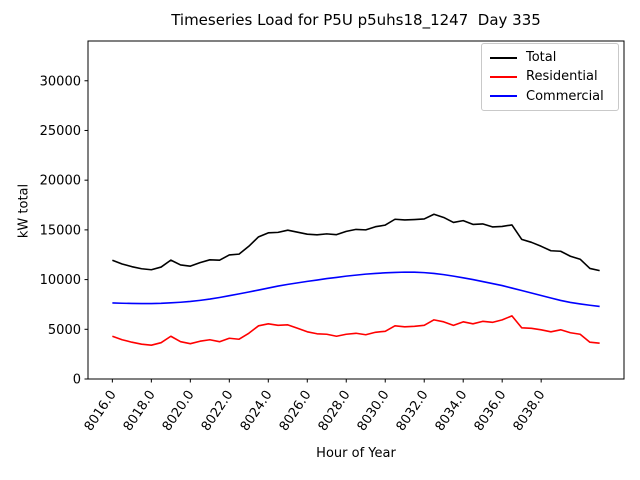  I want to click on series-line-commercial, so click(356, 289).